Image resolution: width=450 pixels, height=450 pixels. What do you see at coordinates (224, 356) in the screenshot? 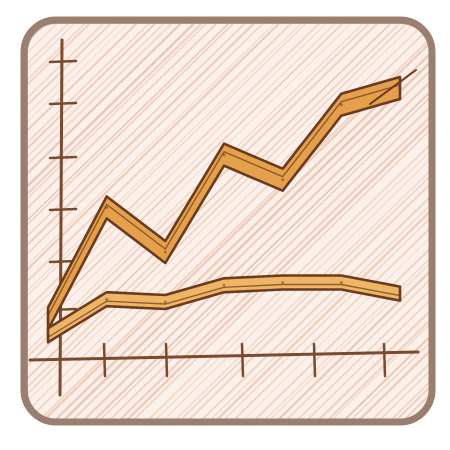
I see `x-axis` at bounding box center [224, 356].